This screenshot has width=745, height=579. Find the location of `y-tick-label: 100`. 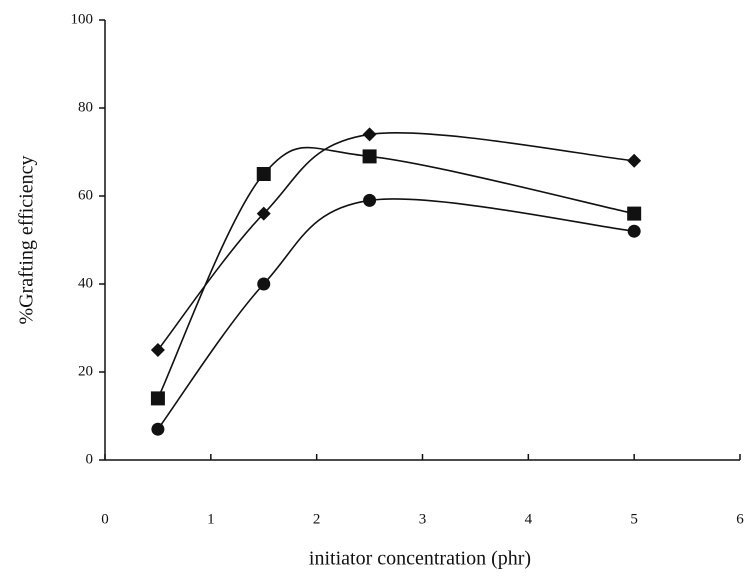

y-tick-label: 100 is located at coordinates (82, 19).